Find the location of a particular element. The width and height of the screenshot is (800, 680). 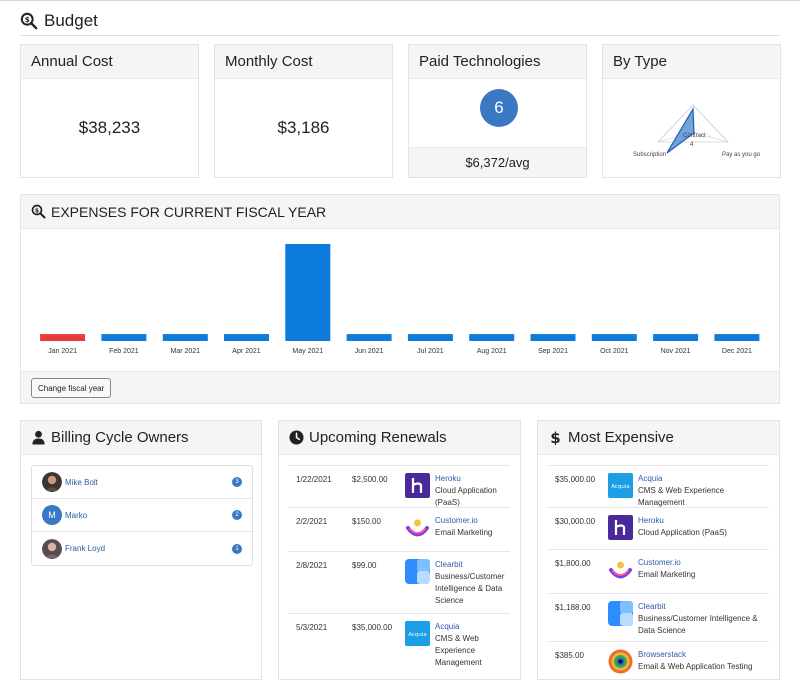

expensive-price: $385.00 is located at coordinates (569, 655).